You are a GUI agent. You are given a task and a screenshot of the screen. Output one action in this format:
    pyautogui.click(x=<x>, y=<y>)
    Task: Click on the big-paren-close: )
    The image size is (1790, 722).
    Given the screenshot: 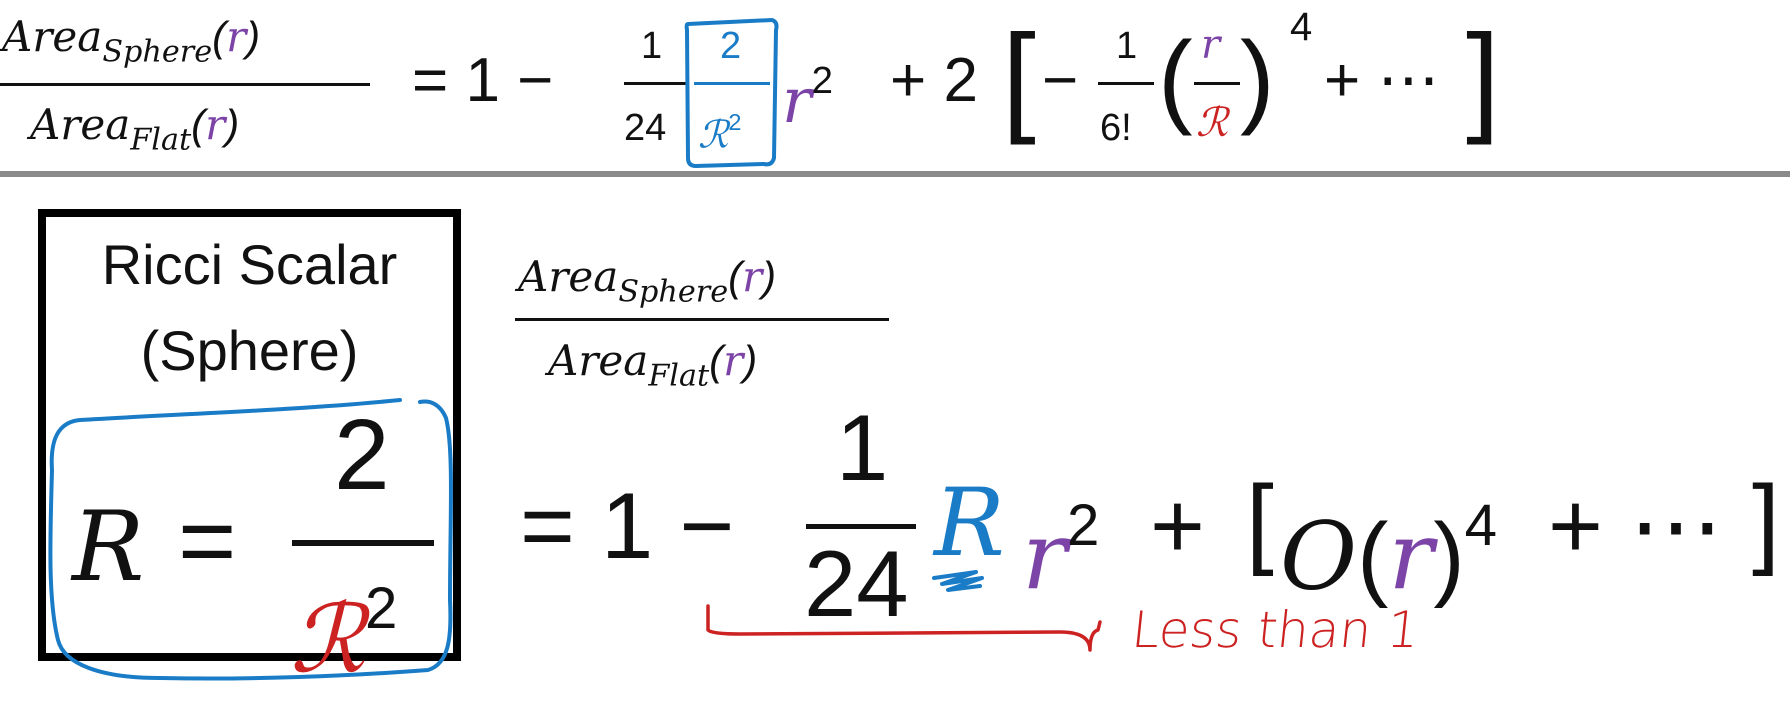 What is the action you would take?
    pyautogui.click(x=1257, y=79)
    